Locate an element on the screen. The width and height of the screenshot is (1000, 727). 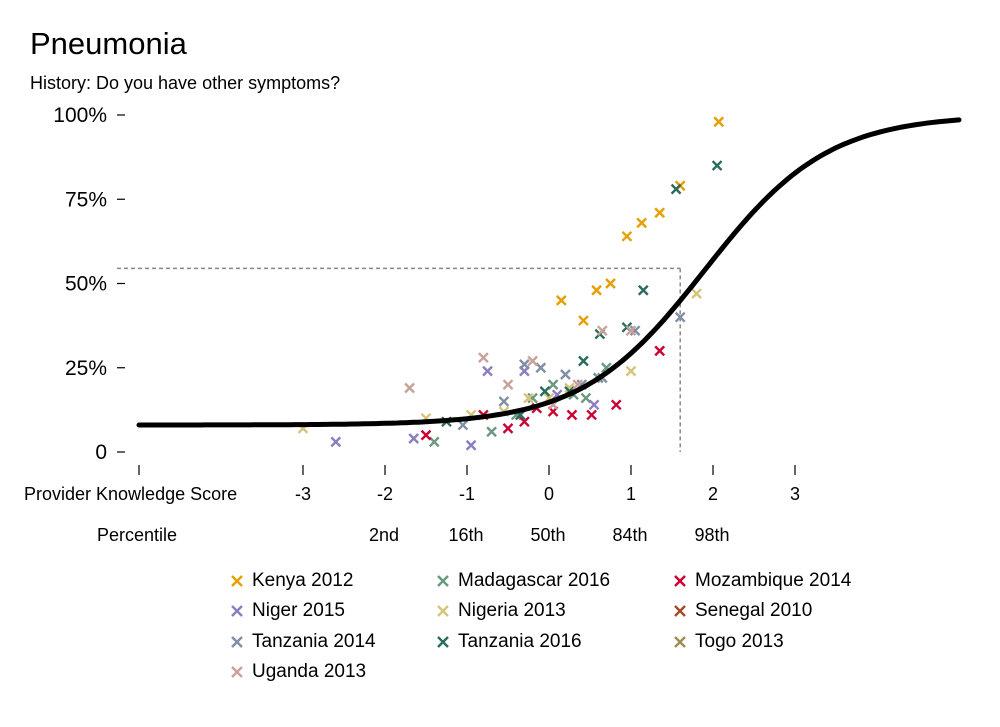
percentile-tick-label: 2nd is located at coordinates (384, 535).